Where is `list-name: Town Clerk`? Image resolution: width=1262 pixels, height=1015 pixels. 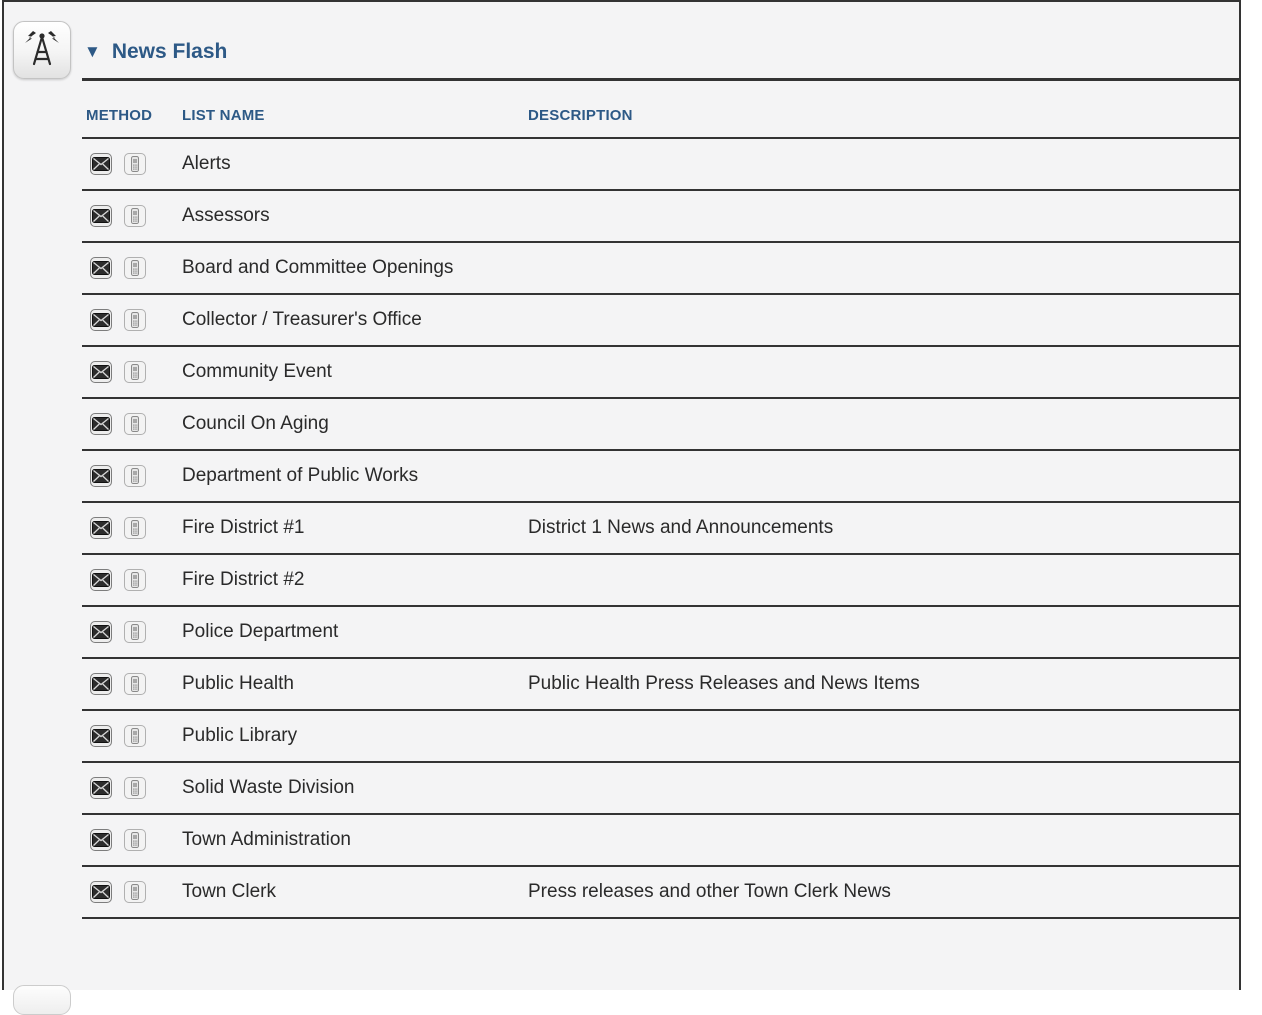 list-name: Town Clerk is located at coordinates (229, 891).